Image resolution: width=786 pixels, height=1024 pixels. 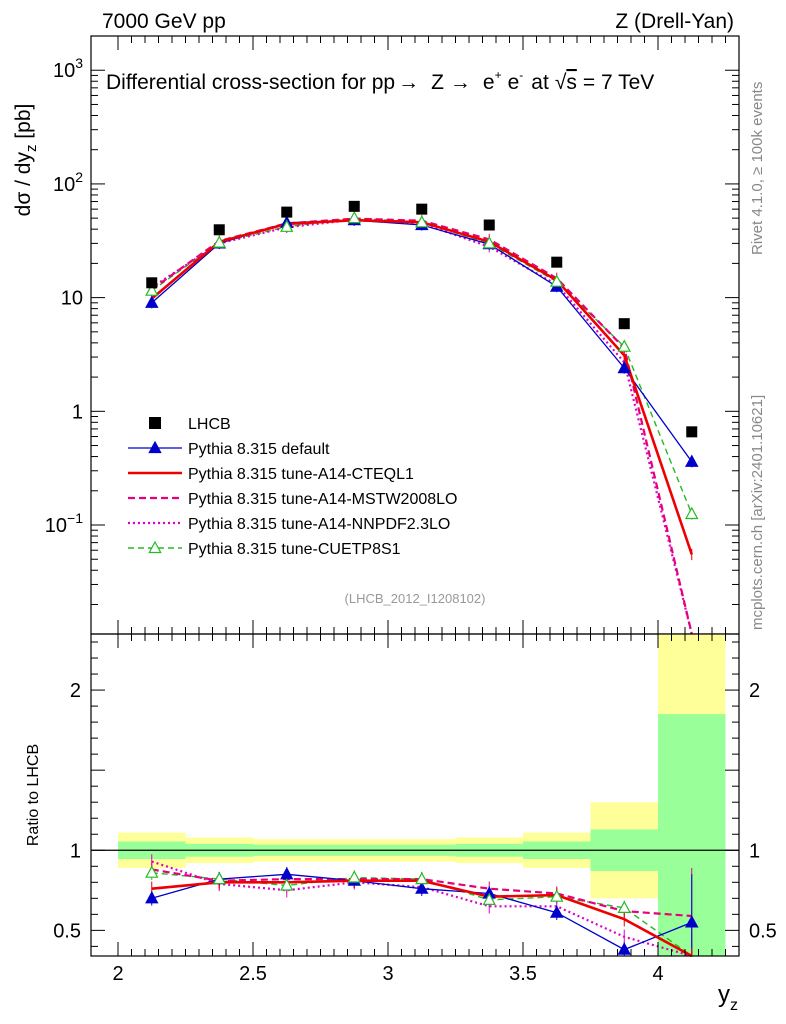 I want to click on title-z: Z, so click(x=437, y=82).